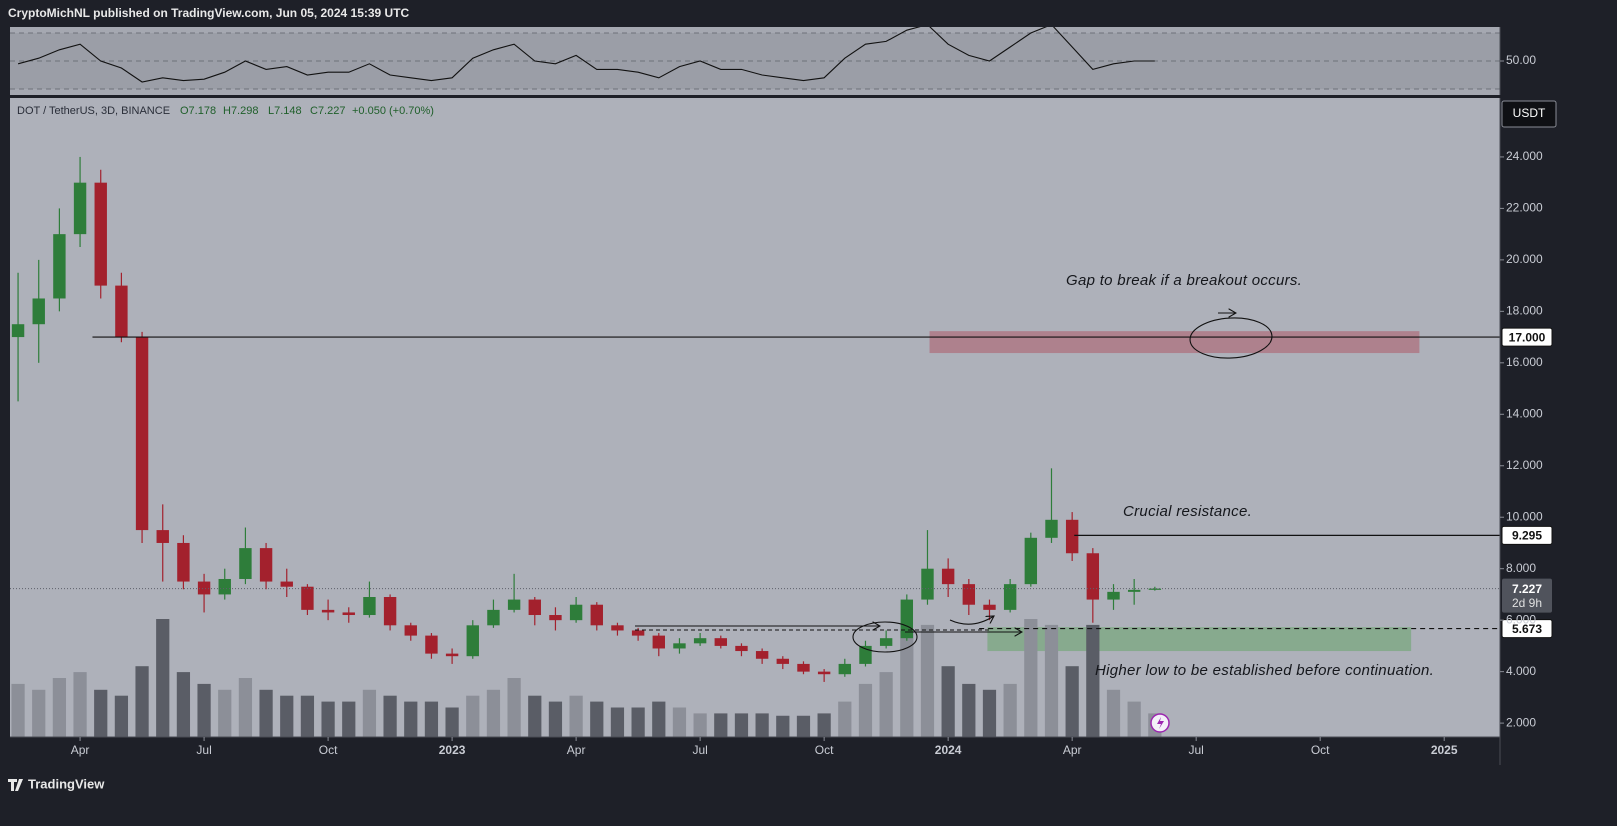 This screenshot has height=826, width=1617. I want to click on x-tick-label: Jul, so click(1195, 750).